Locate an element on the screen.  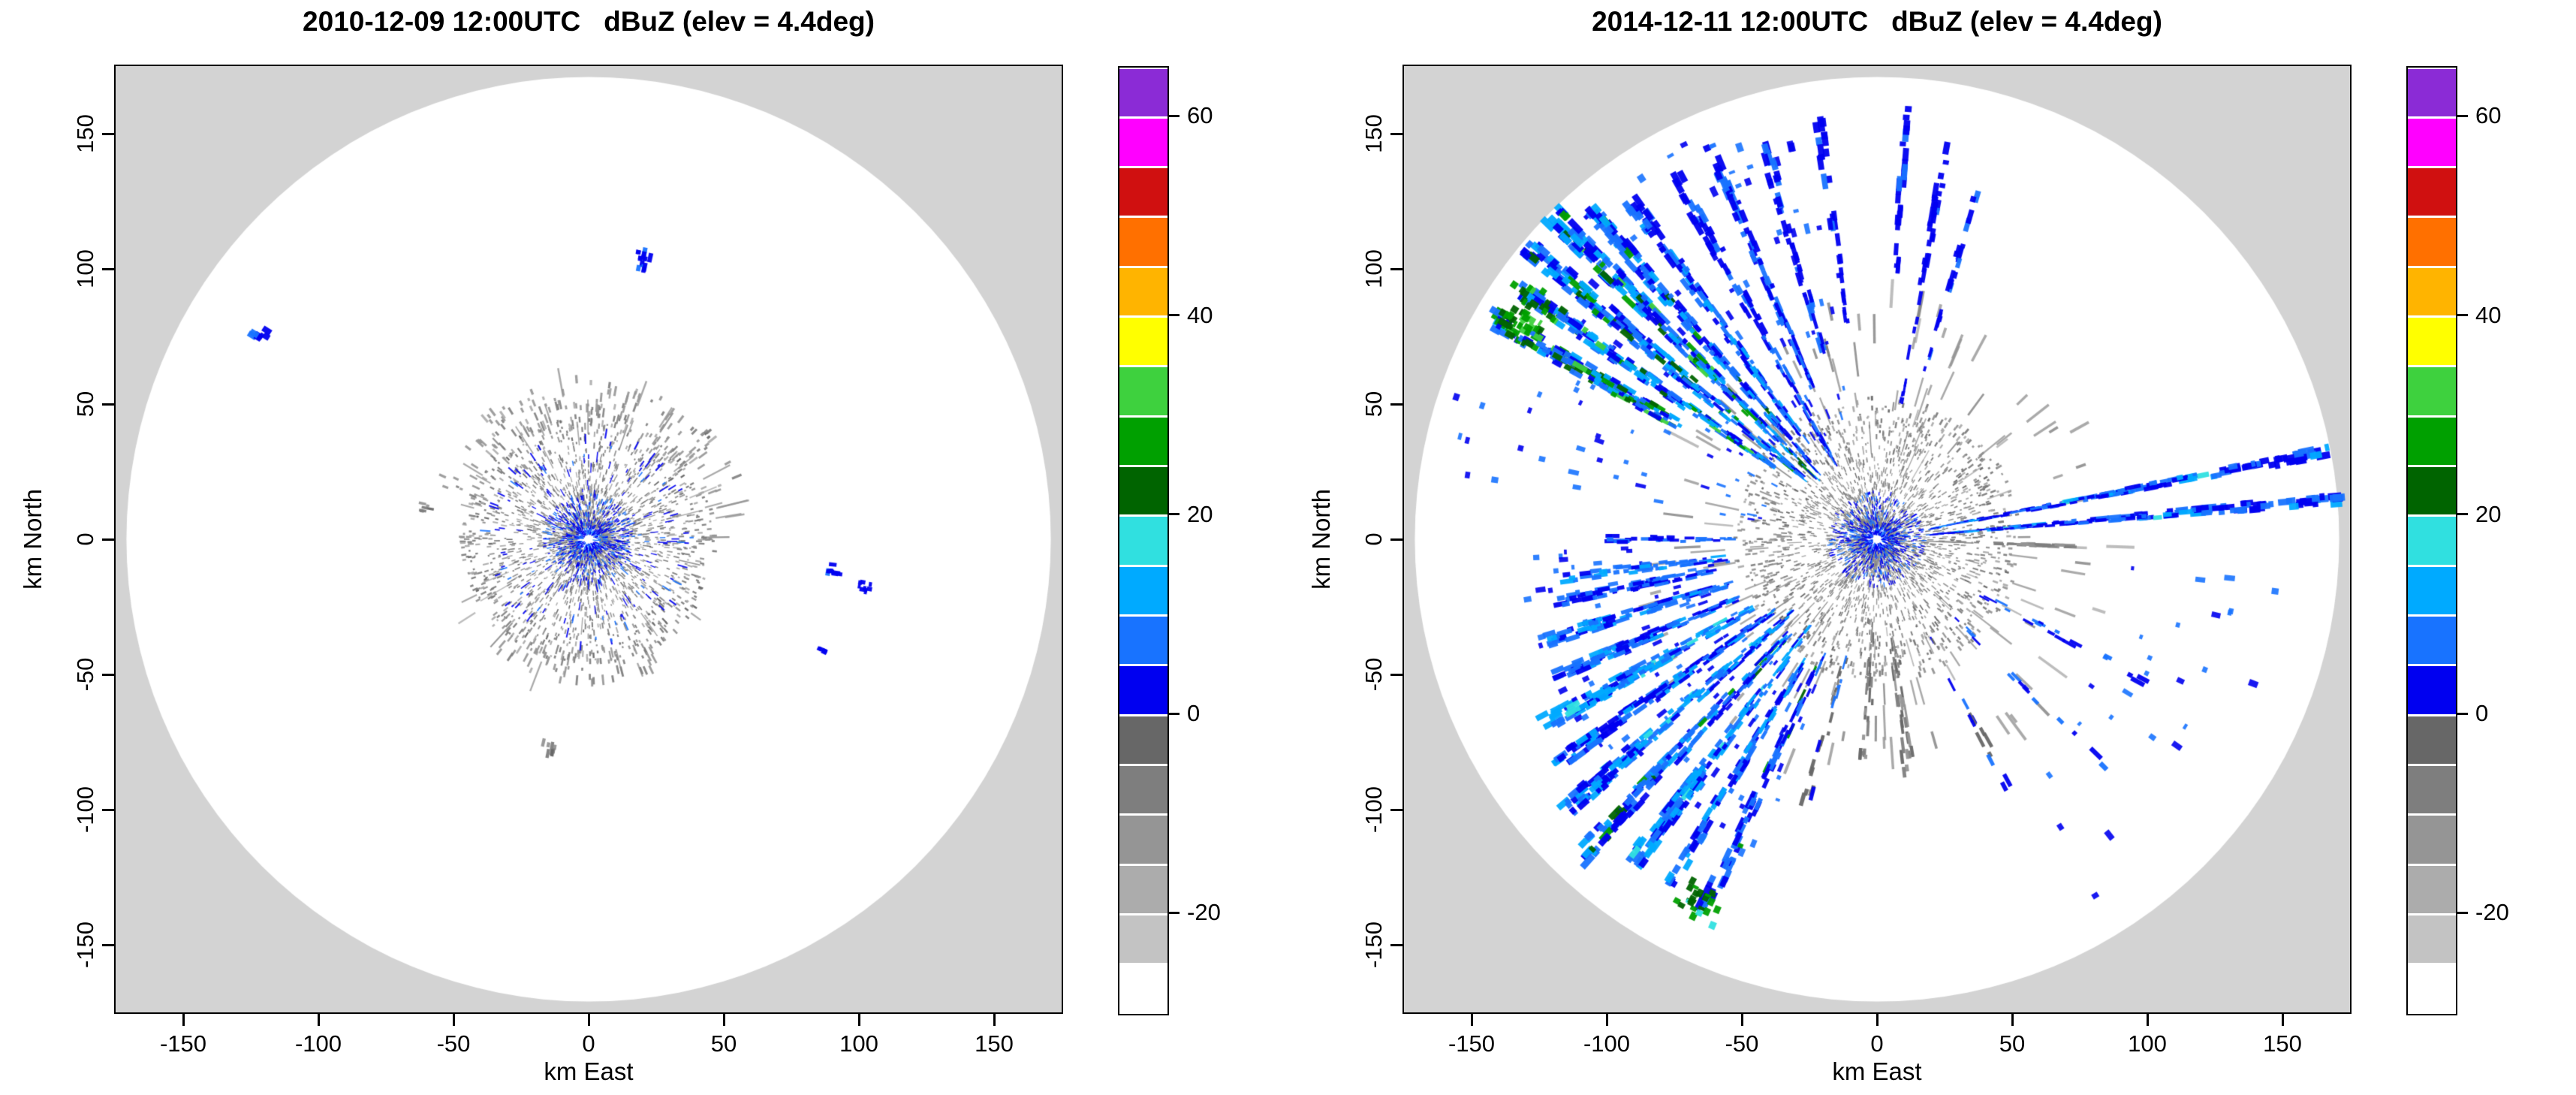
colorbar-tick-label: 20 is located at coordinates (2488, 513).